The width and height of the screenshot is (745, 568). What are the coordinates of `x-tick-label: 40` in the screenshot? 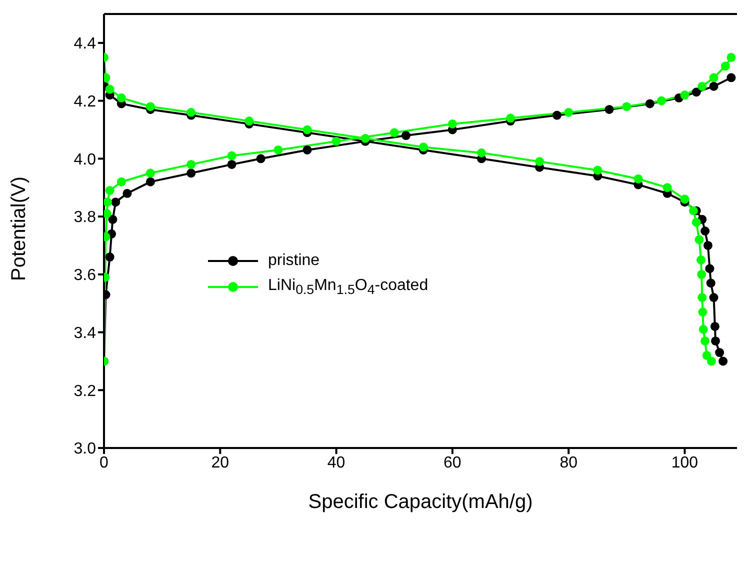 It's located at (336, 463).